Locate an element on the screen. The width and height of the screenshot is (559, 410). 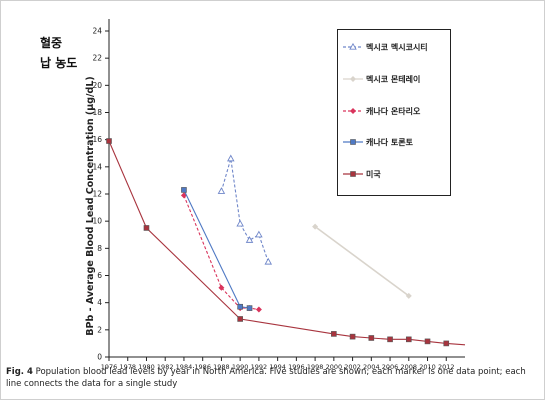
x-tick-label: 1988 is located at coordinates (221, 367).